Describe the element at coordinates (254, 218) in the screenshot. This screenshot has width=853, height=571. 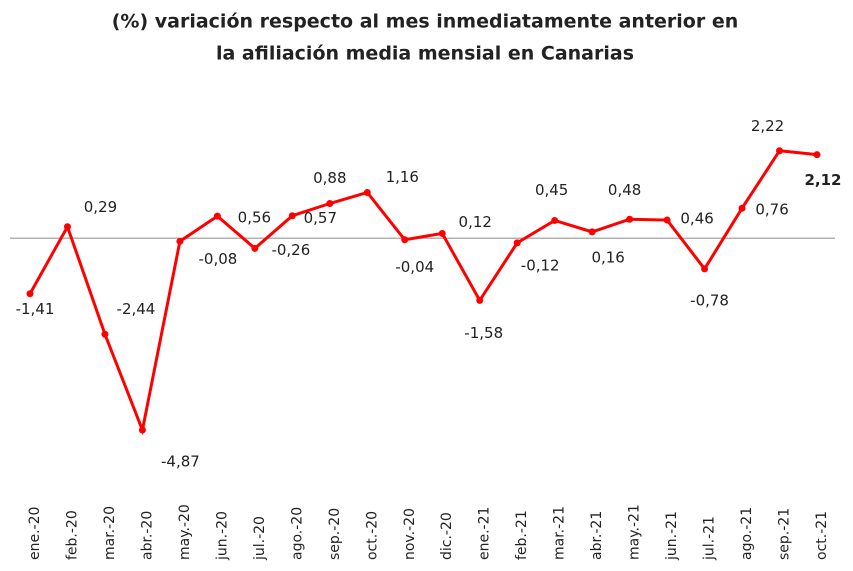
I see `data-label: 0,56` at that location.